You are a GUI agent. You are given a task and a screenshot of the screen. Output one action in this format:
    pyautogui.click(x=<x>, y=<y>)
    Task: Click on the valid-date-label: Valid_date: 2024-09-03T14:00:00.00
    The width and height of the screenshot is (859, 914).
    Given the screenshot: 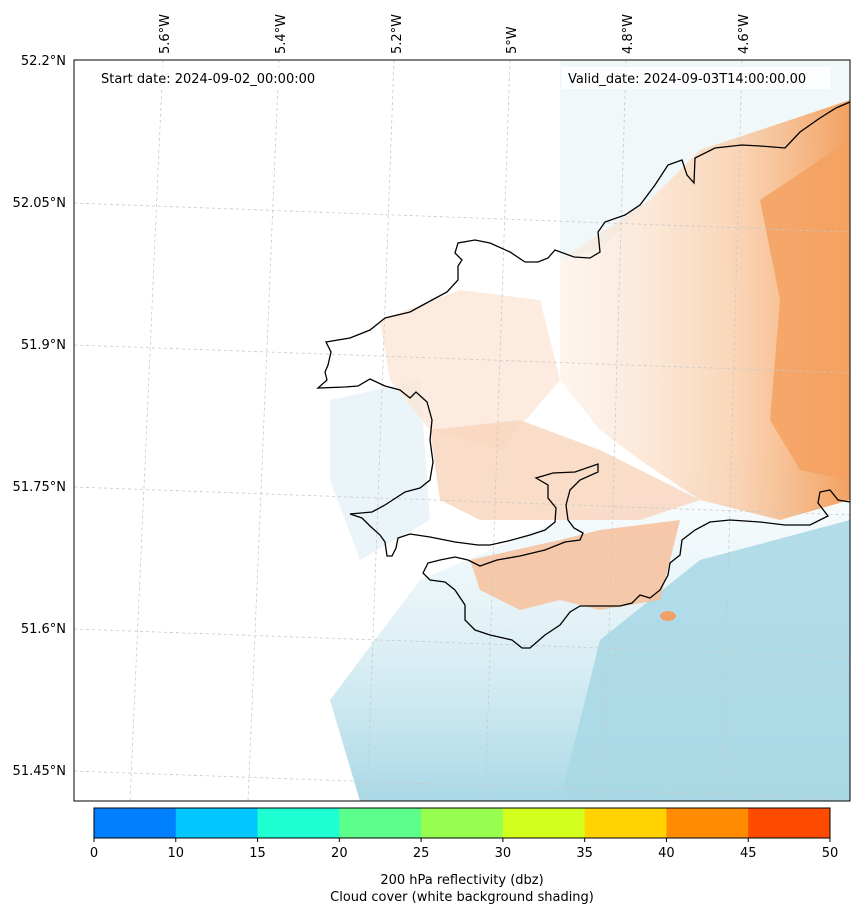 What is the action you would take?
    pyautogui.click(x=687, y=79)
    